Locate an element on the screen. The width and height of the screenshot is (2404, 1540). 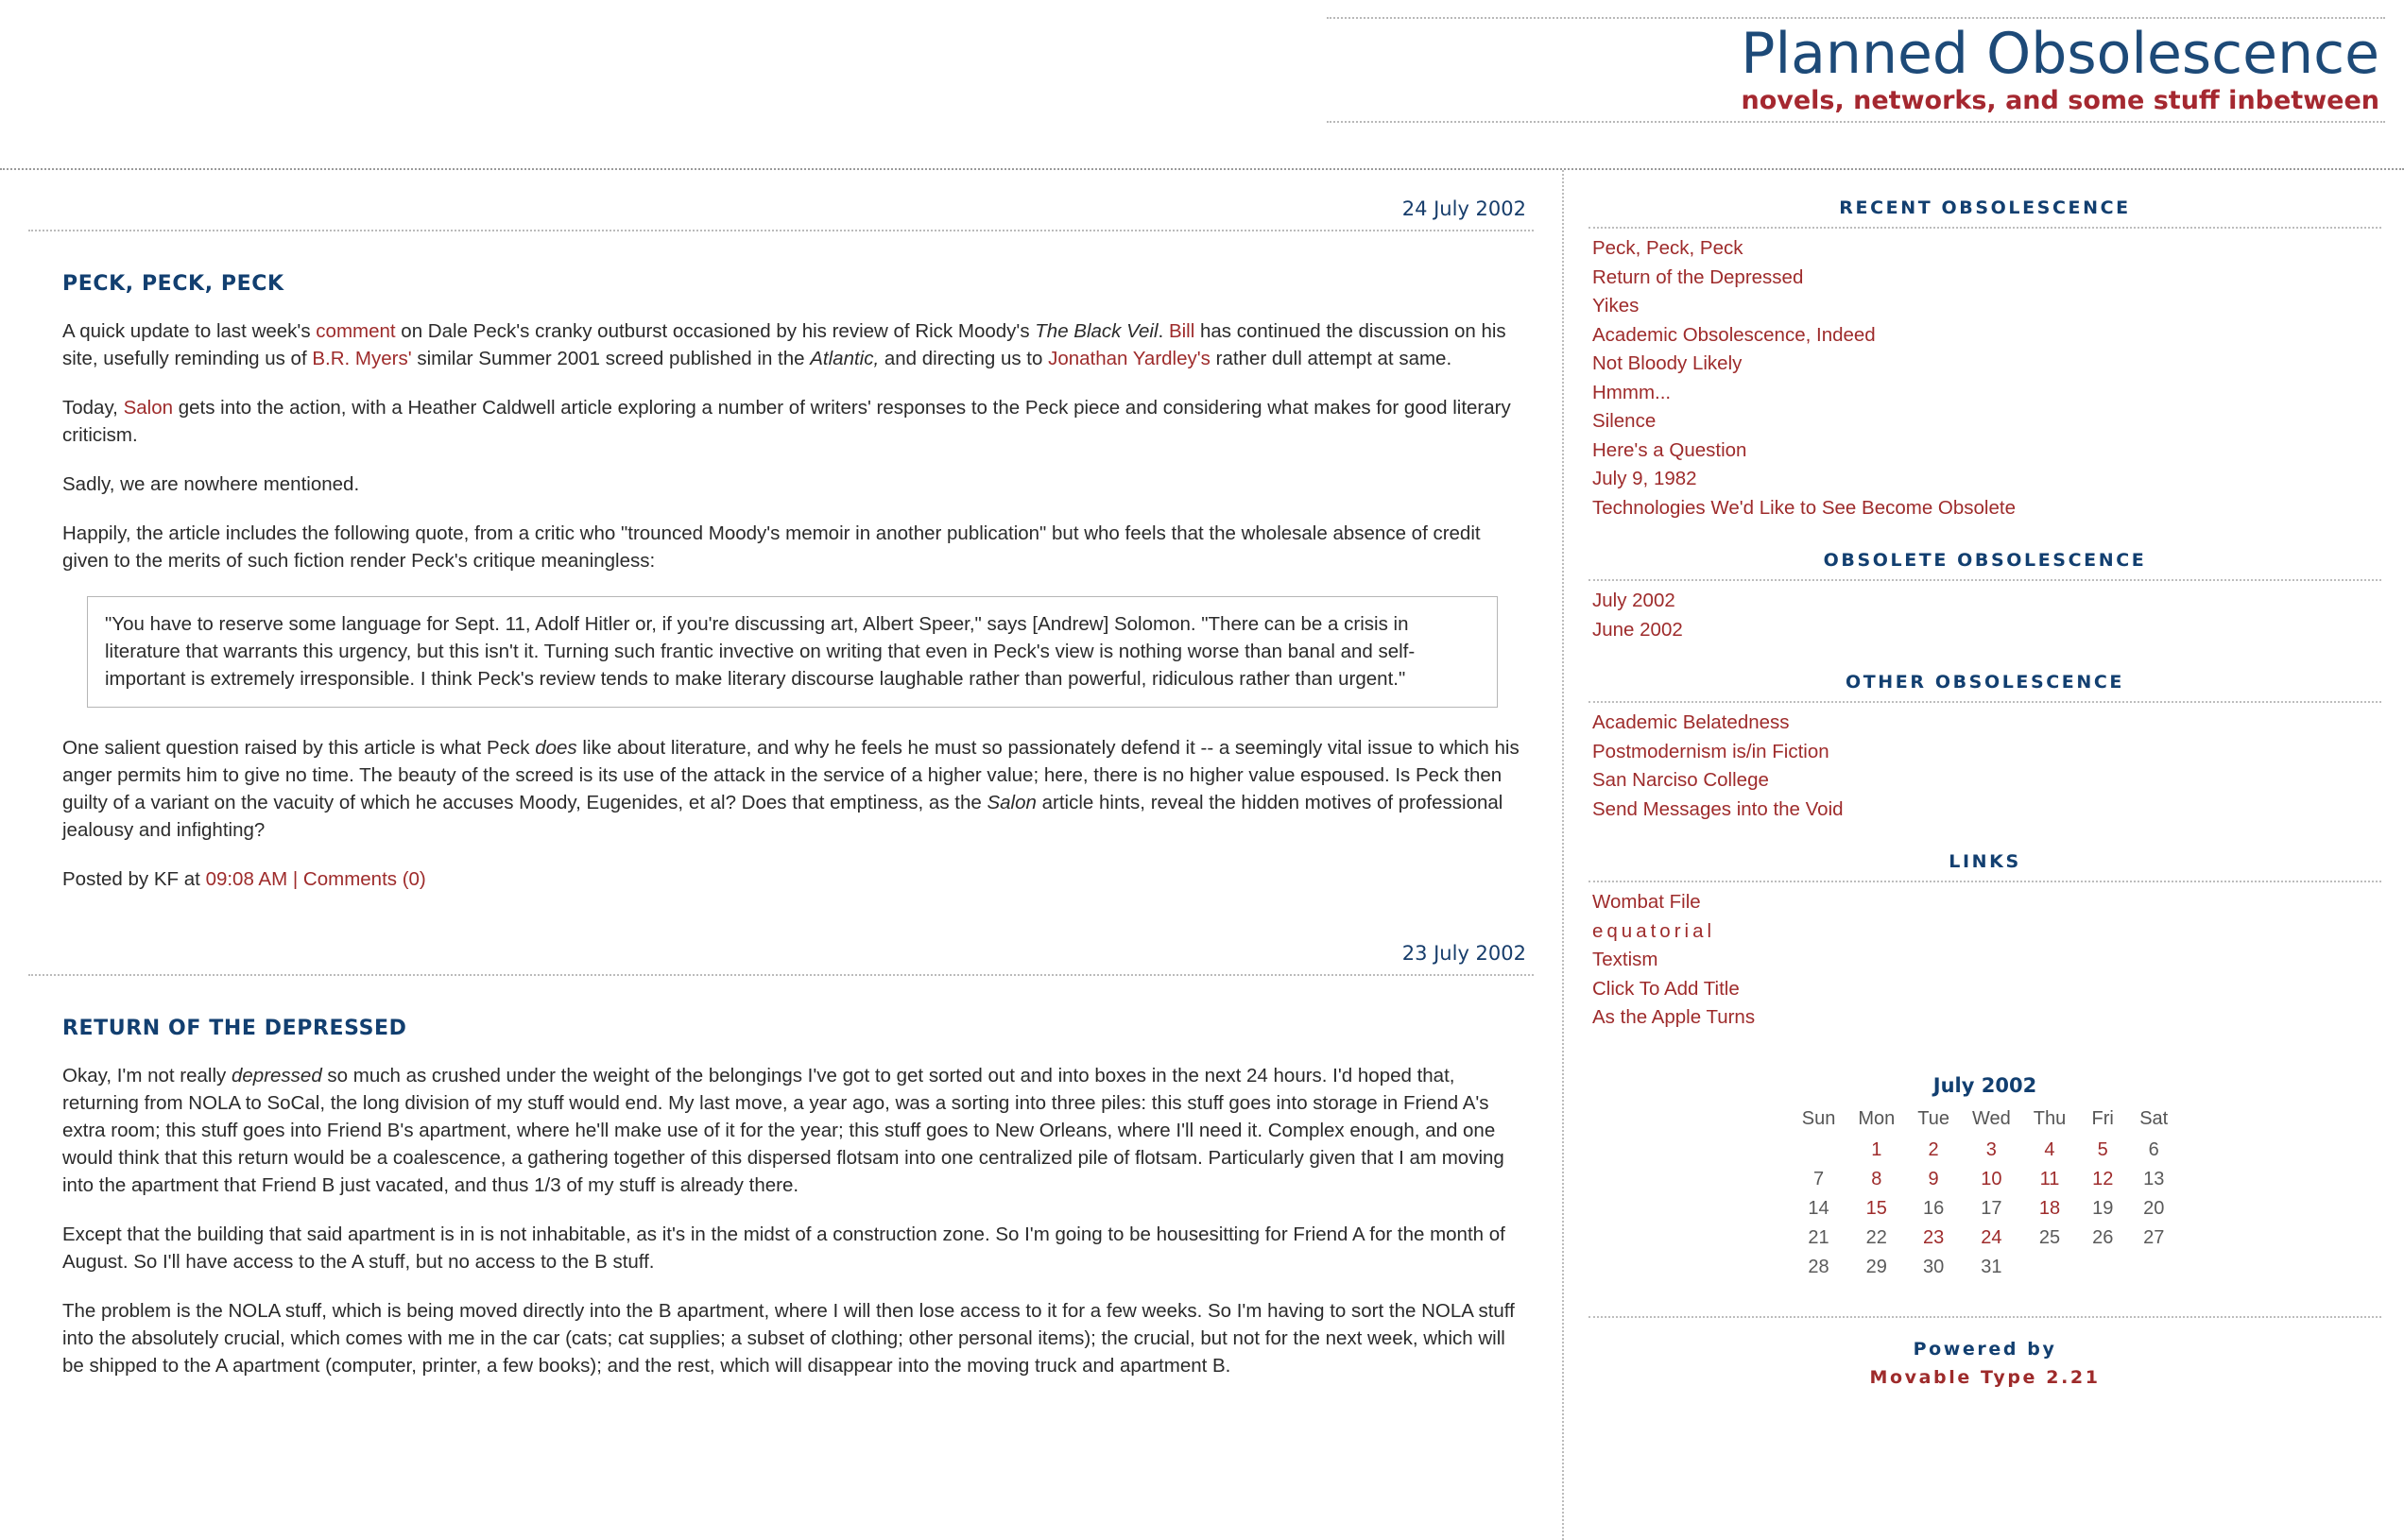
sidebar-link-links-1: equatorial is located at coordinates (1654, 931).